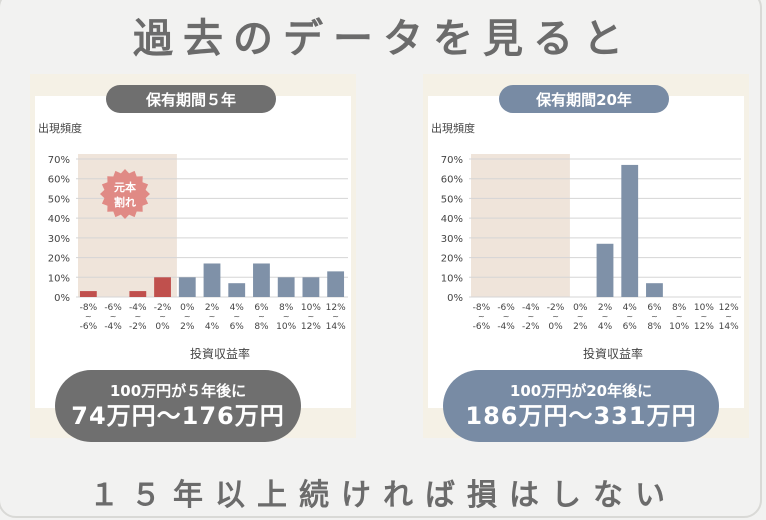 The image size is (766, 520). What do you see at coordinates (383, 495) in the screenshot?
I see `bottom-message: １５年以上続ければ損はしない` at bounding box center [383, 495].